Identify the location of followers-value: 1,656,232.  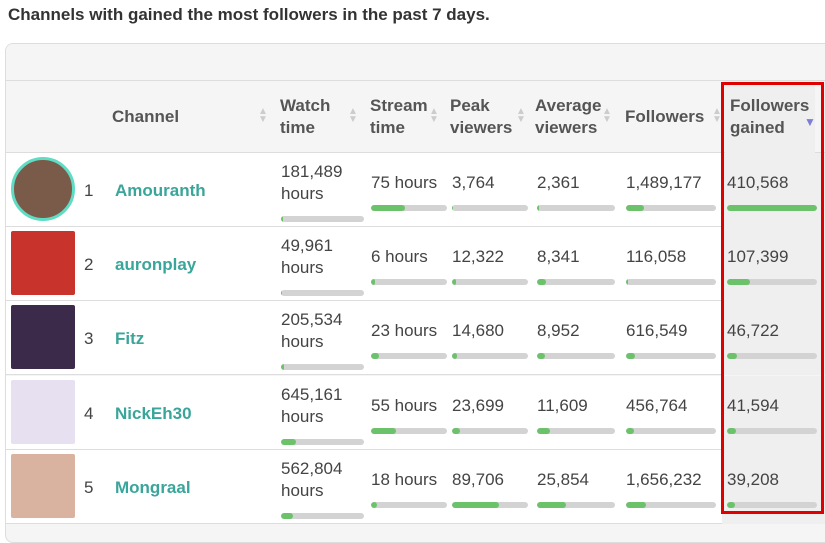
(664, 479).